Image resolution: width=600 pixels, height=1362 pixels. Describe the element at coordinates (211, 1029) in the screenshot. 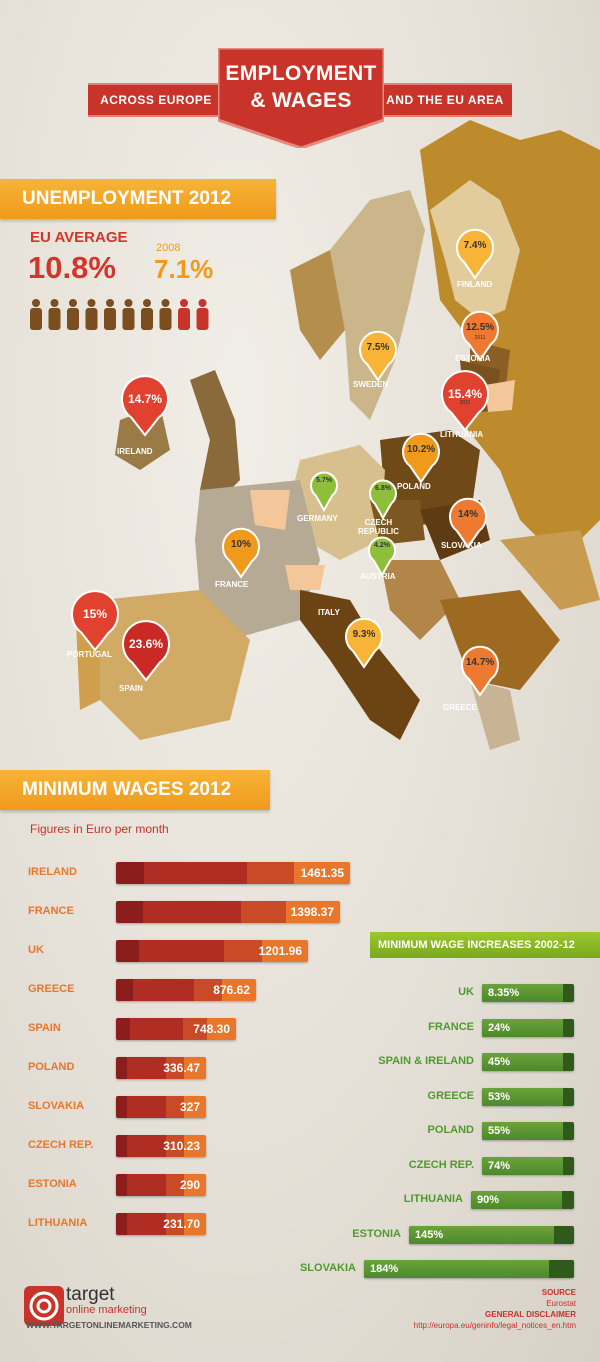

I see `wage-value-label: 748.30` at that location.